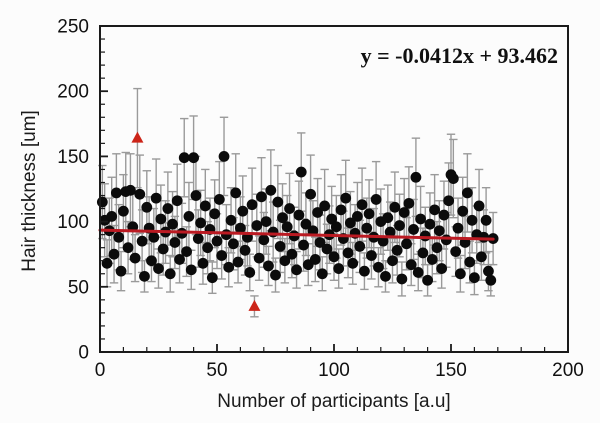  I want to click on y-tick-label: 200, so click(73, 92).